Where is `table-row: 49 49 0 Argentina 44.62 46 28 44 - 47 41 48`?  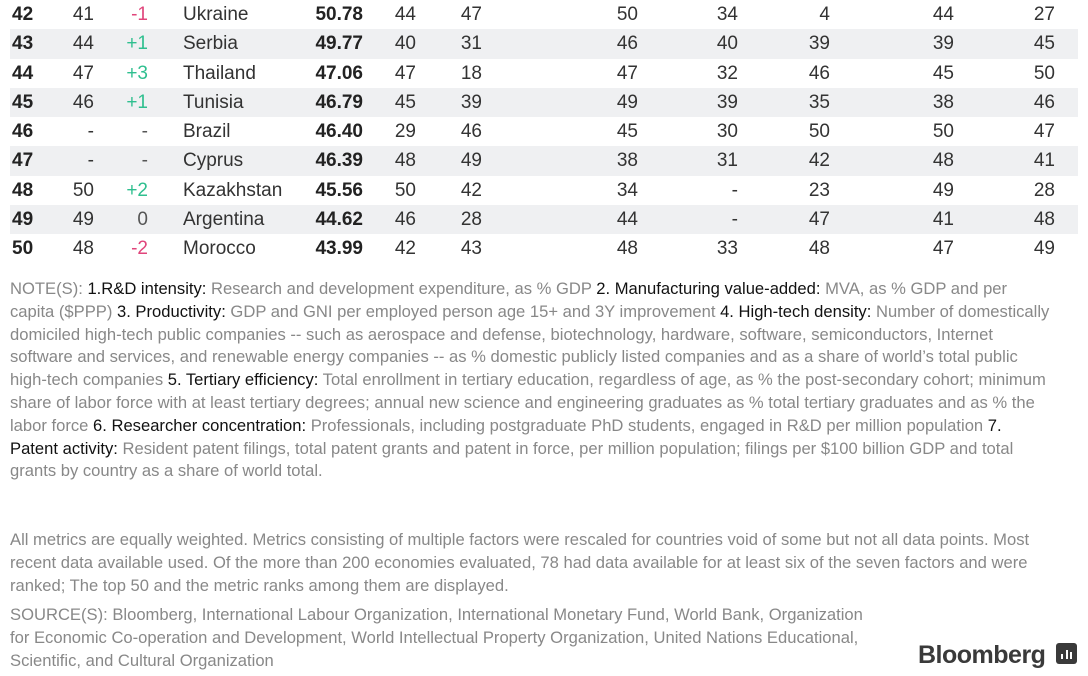
table-row: 49 49 0 Argentina 44.62 46 28 44 - 47 41 48 is located at coordinates (544, 220).